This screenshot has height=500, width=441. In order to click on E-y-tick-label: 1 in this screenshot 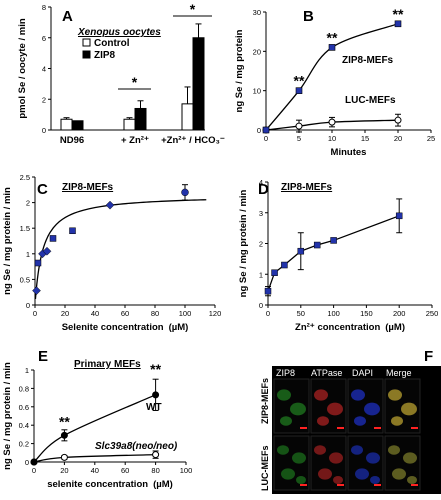, I will do `click(27, 370)`.